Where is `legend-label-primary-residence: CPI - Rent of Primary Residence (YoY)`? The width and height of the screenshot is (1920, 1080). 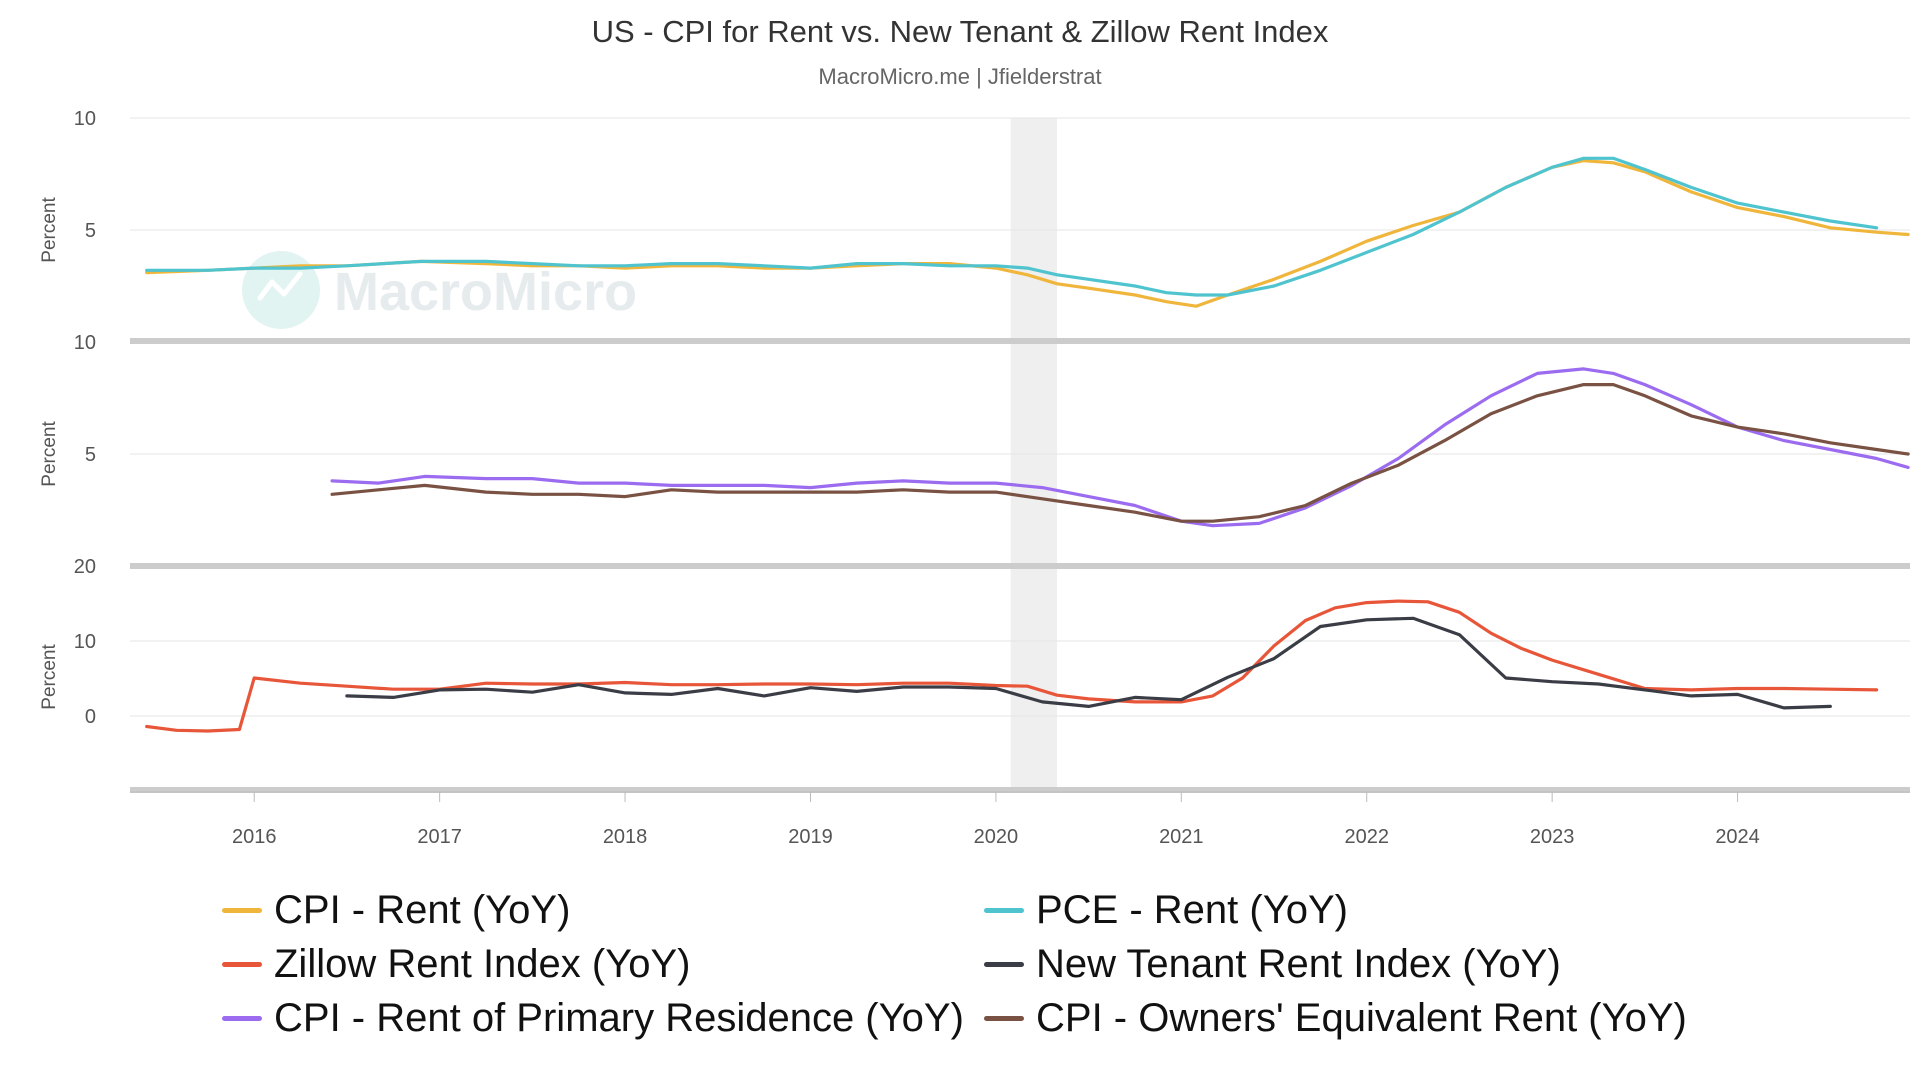
legend-label-primary-residence: CPI - Rent of Primary Residence (YoY) is located at coordinates (619, 1018).